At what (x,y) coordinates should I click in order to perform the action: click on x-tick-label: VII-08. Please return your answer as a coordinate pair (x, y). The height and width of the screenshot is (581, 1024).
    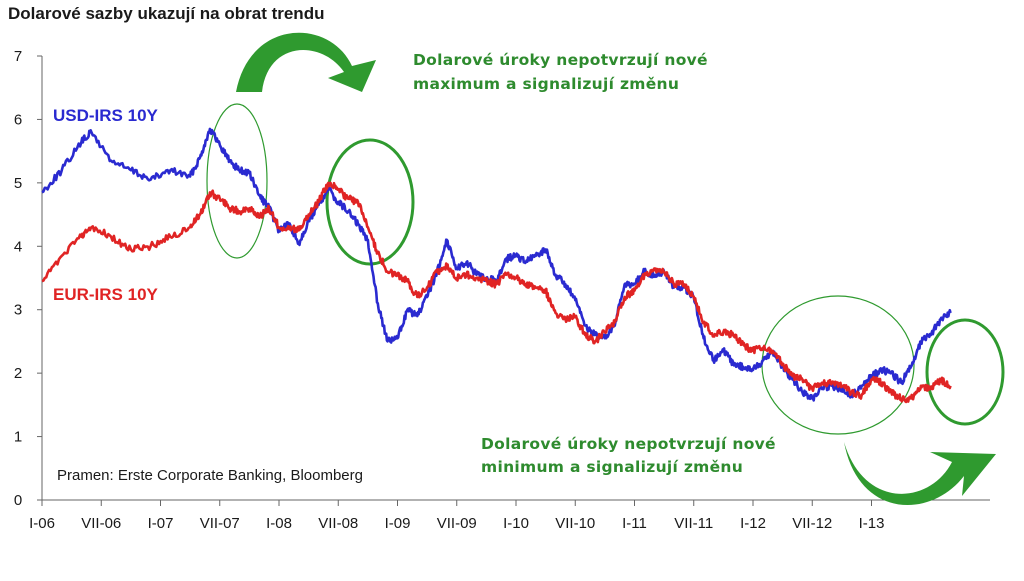
    Looking at the image, I should click on (338, 523).